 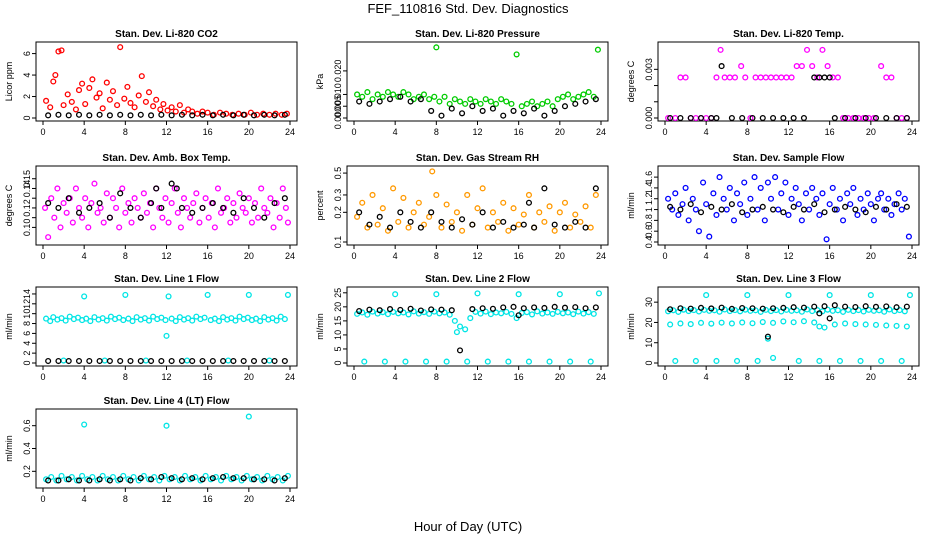 I want to click on x-tick-label: 24, so click(x=290, y=499).